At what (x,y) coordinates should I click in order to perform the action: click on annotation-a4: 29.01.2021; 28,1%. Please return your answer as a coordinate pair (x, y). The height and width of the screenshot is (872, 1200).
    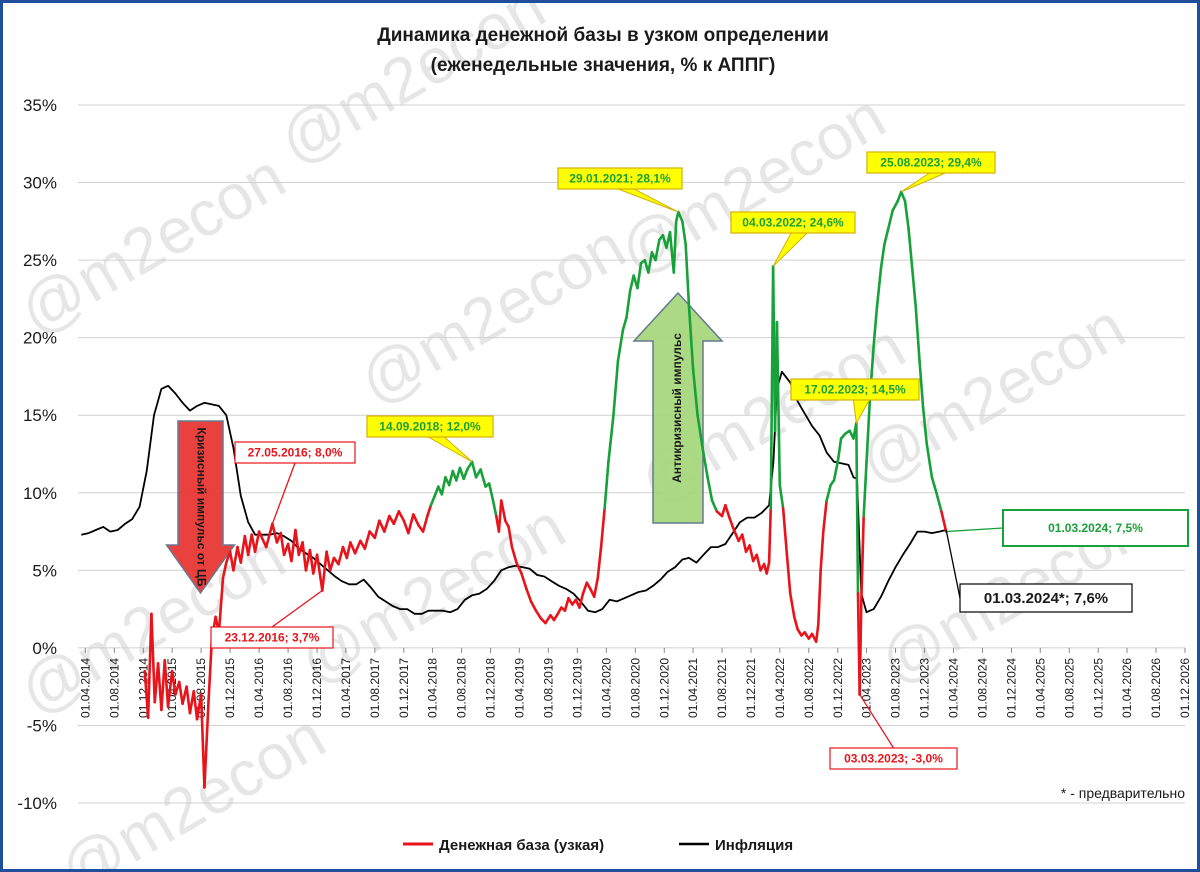
    Looking at the image, I should click on (620, 190).